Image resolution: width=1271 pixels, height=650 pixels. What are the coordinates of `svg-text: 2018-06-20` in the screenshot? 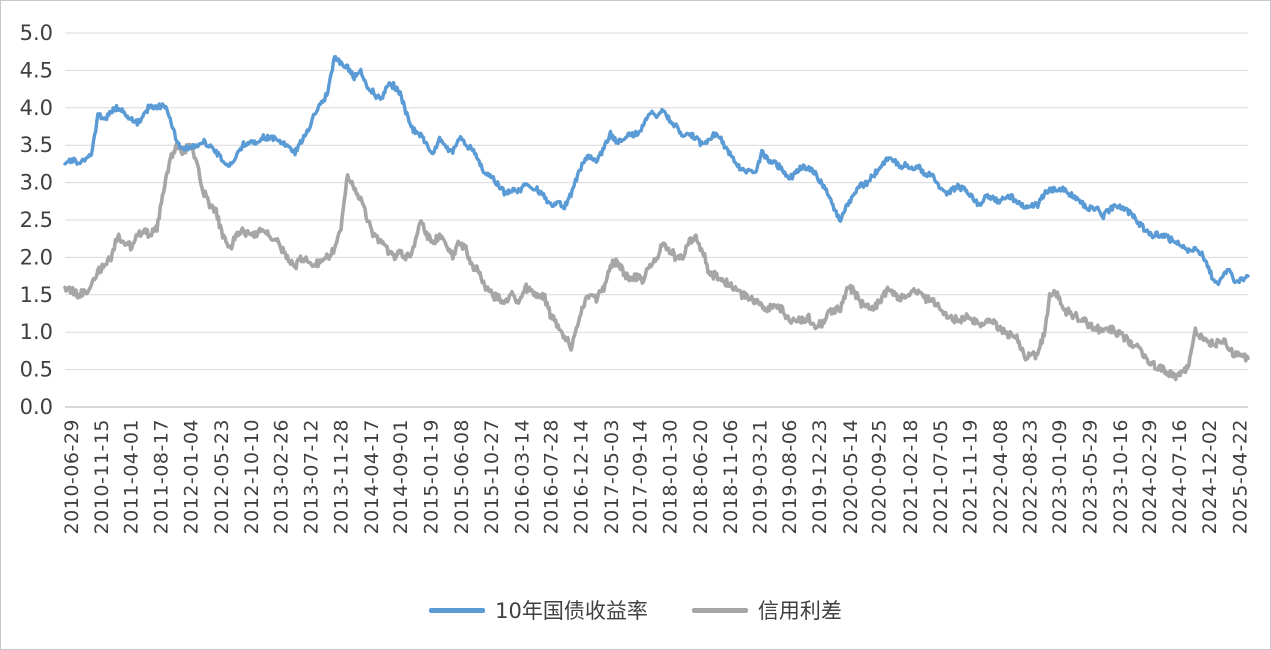 It's located at (701, 476).